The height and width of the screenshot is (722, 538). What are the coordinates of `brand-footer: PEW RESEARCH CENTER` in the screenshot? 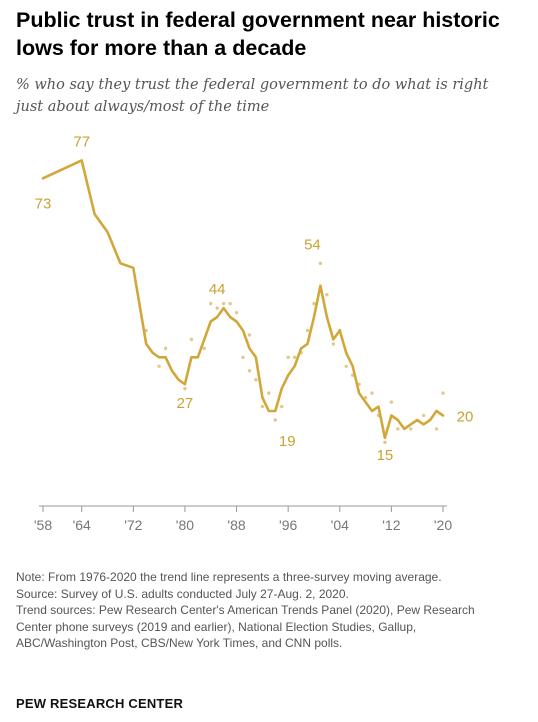 It's located at (100, 703).